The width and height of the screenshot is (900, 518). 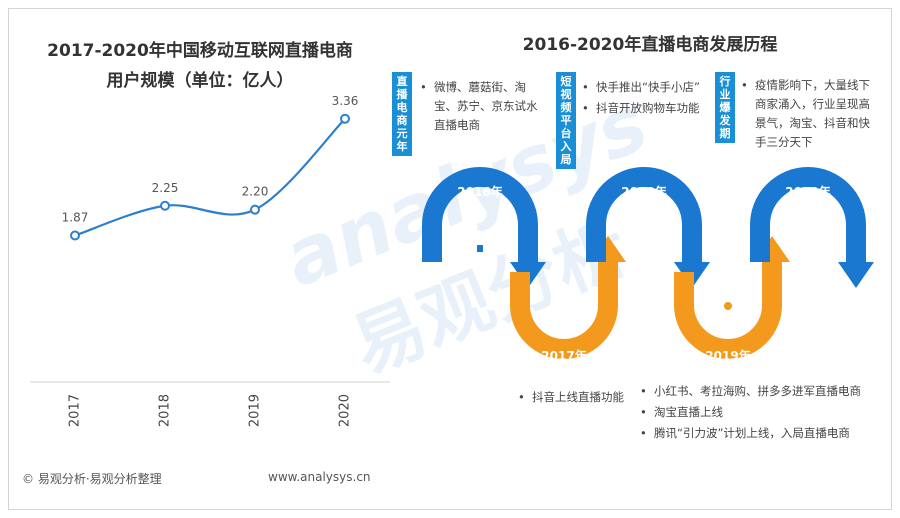 I want to click on notes-2017: 抖音上线直播功能, so click(x=572, y=398).